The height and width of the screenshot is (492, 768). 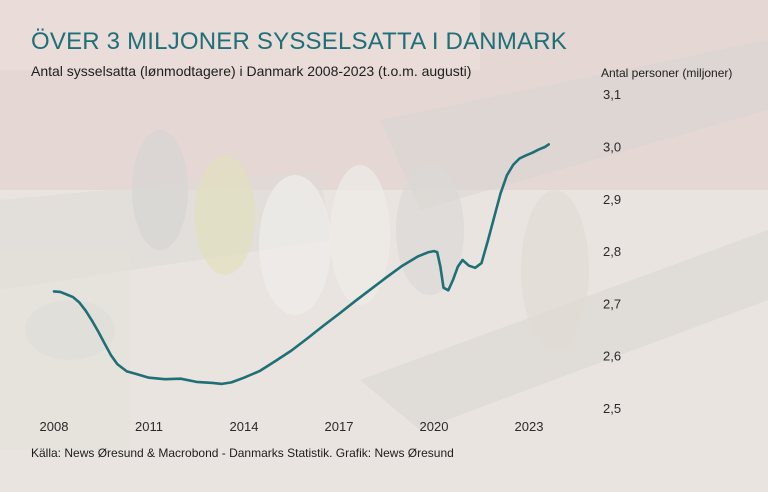 What do you see at coordinates (667, 73) in the screenshot?
I see `y-axis-label: Antal personer (miljoner)` at bounding box center [667, 73].